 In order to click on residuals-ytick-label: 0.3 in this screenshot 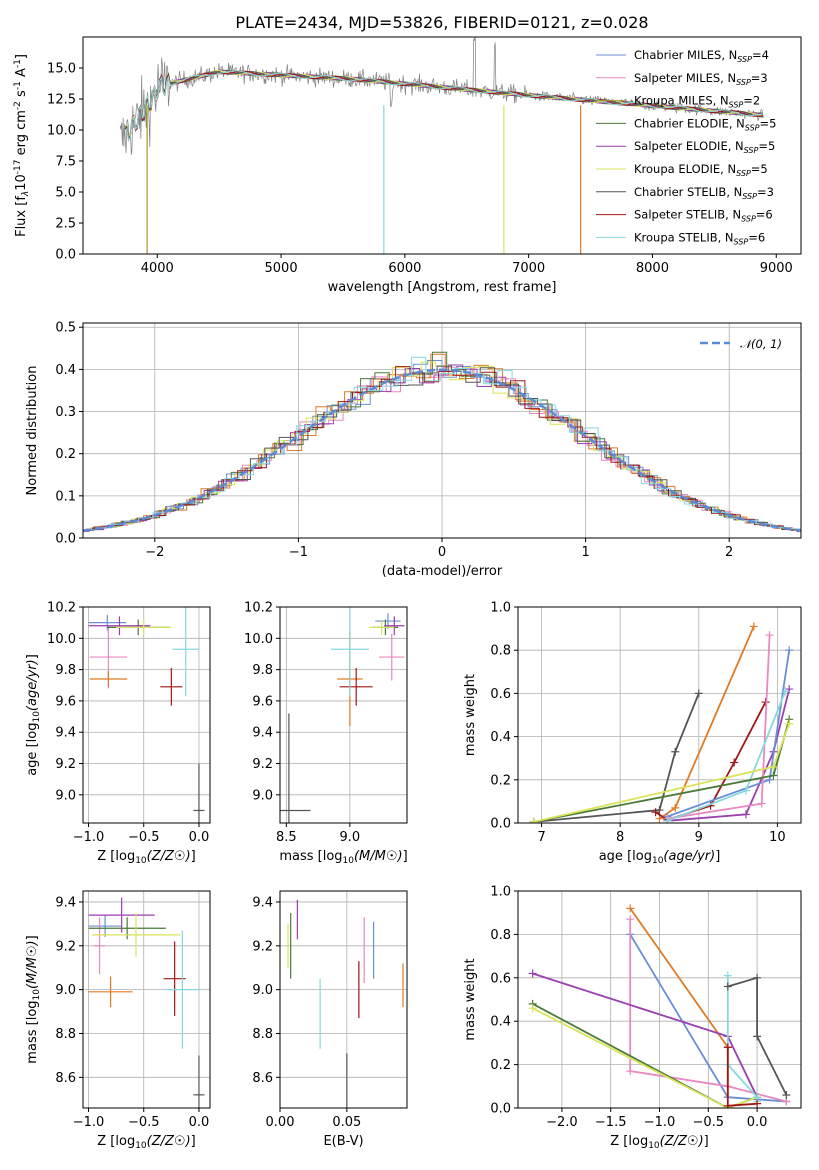, I will do `click(65, 412)`.